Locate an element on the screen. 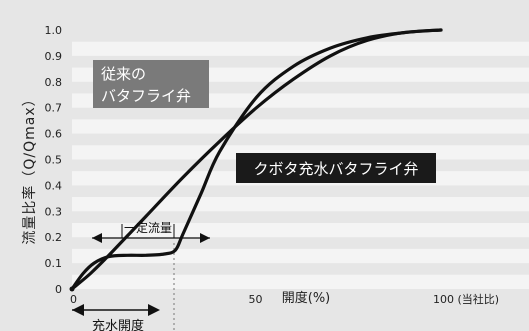 The width and height of the screenshot is (529, 331). x-tick-labels: 0 50 100 (当社比) is located at coordinates (284, 299).